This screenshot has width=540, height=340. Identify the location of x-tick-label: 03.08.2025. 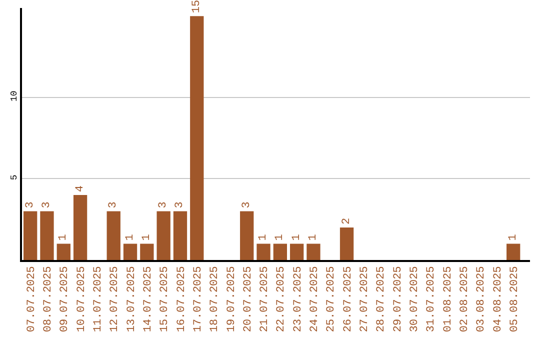
(482, 299).